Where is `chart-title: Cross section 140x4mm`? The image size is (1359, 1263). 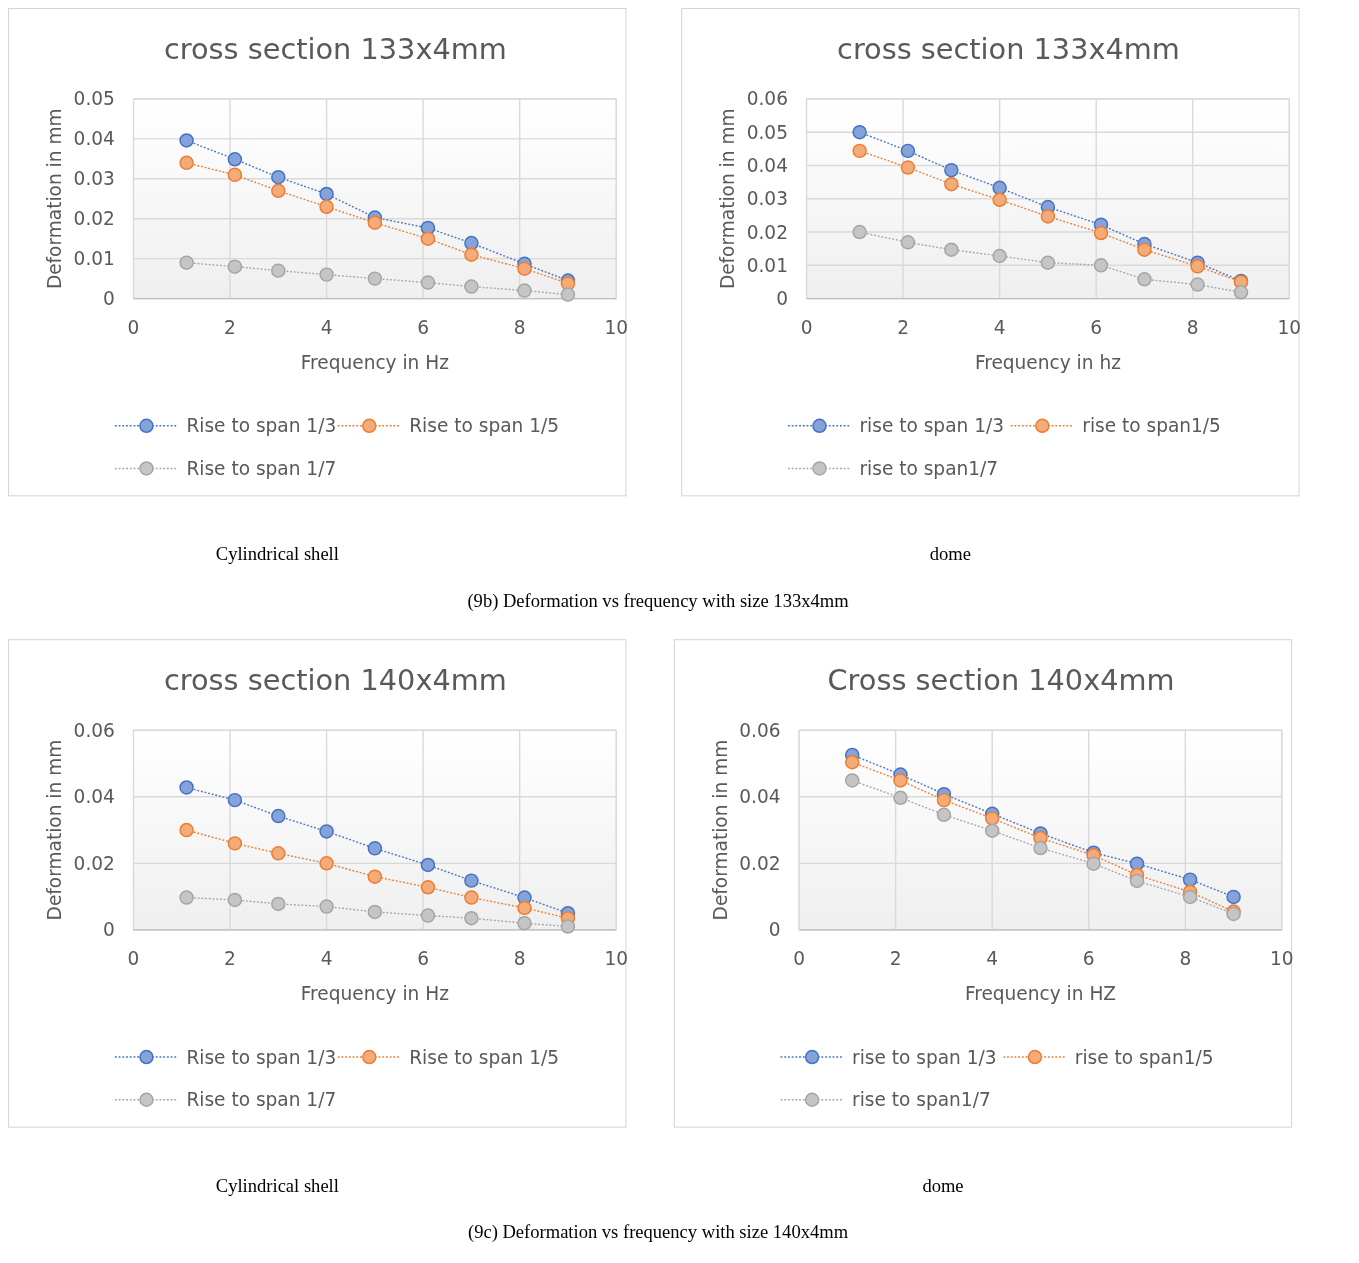
chart-title: Cross section 140x4mm is located at coordinates (1001, 680).